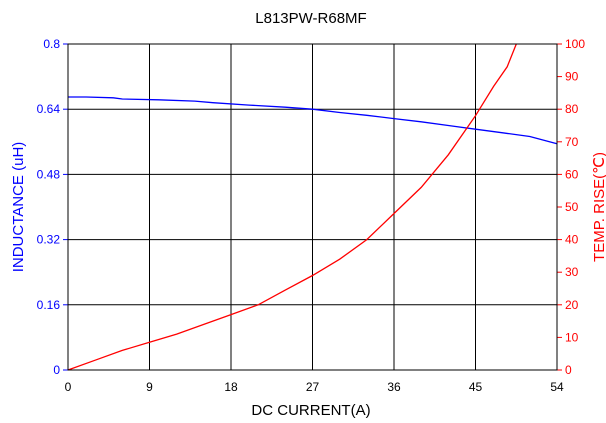 This screenshot has width=606, height=423. What do you see at coordinates (310, 410) in the screenshot?
I see `x-axis-title: DC CURRENT(A)` at bounding box center [310, 410].